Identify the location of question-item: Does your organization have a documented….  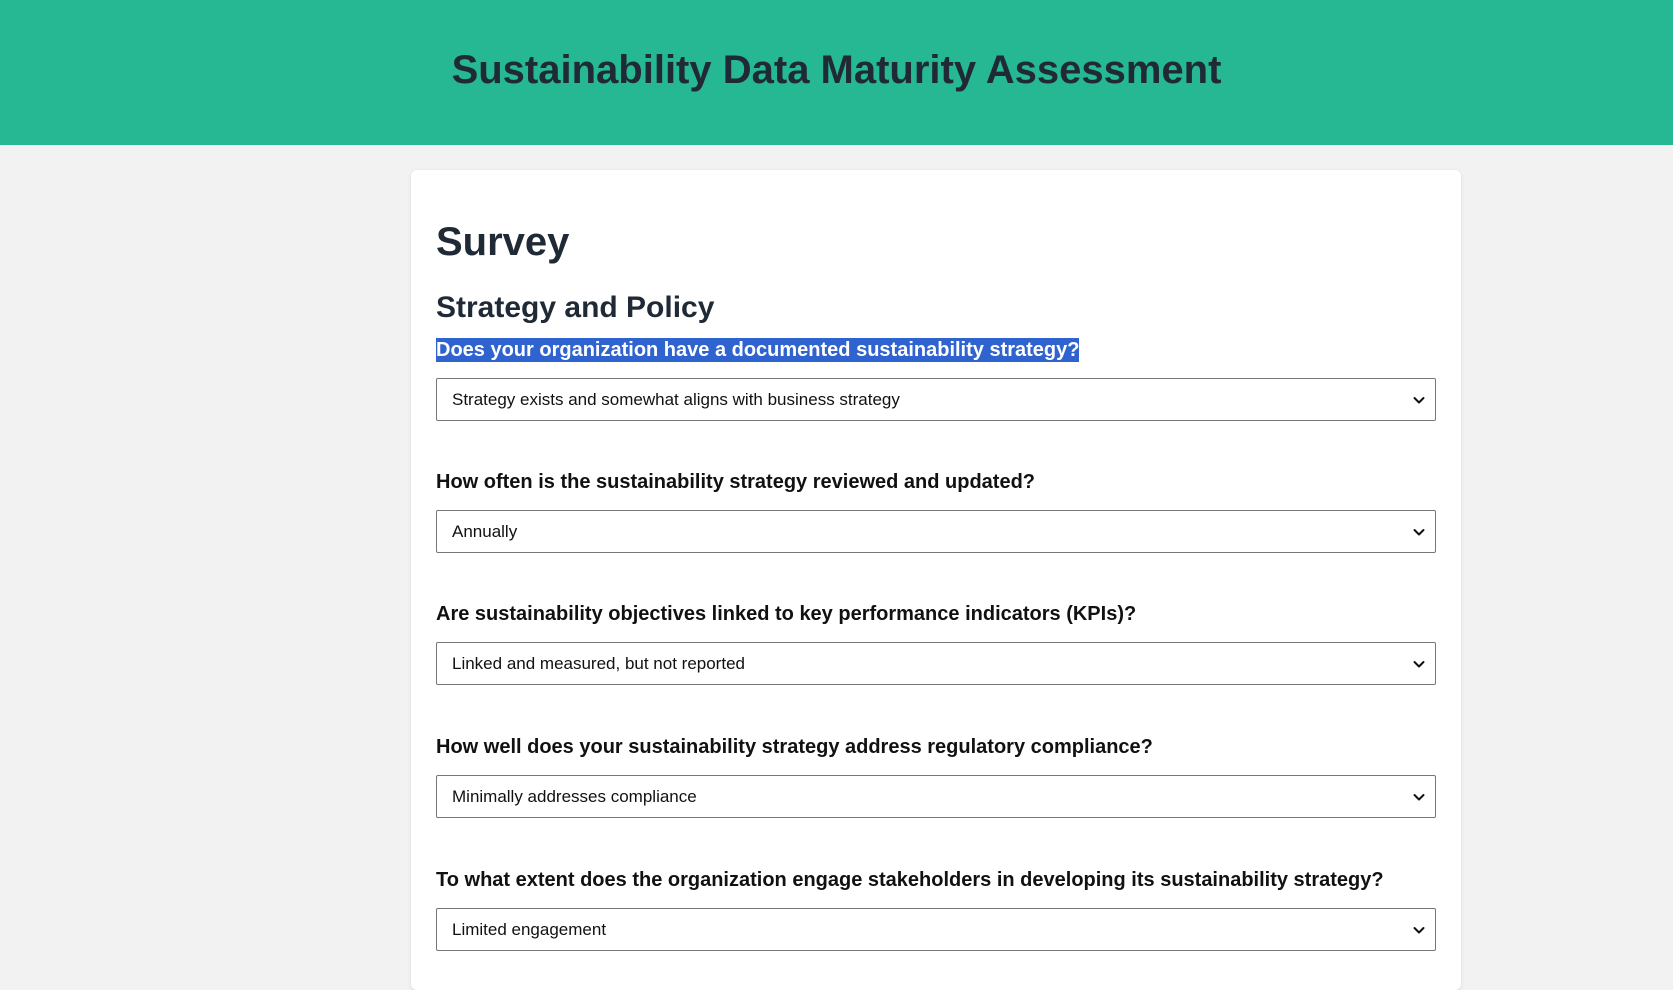
(936, 379).